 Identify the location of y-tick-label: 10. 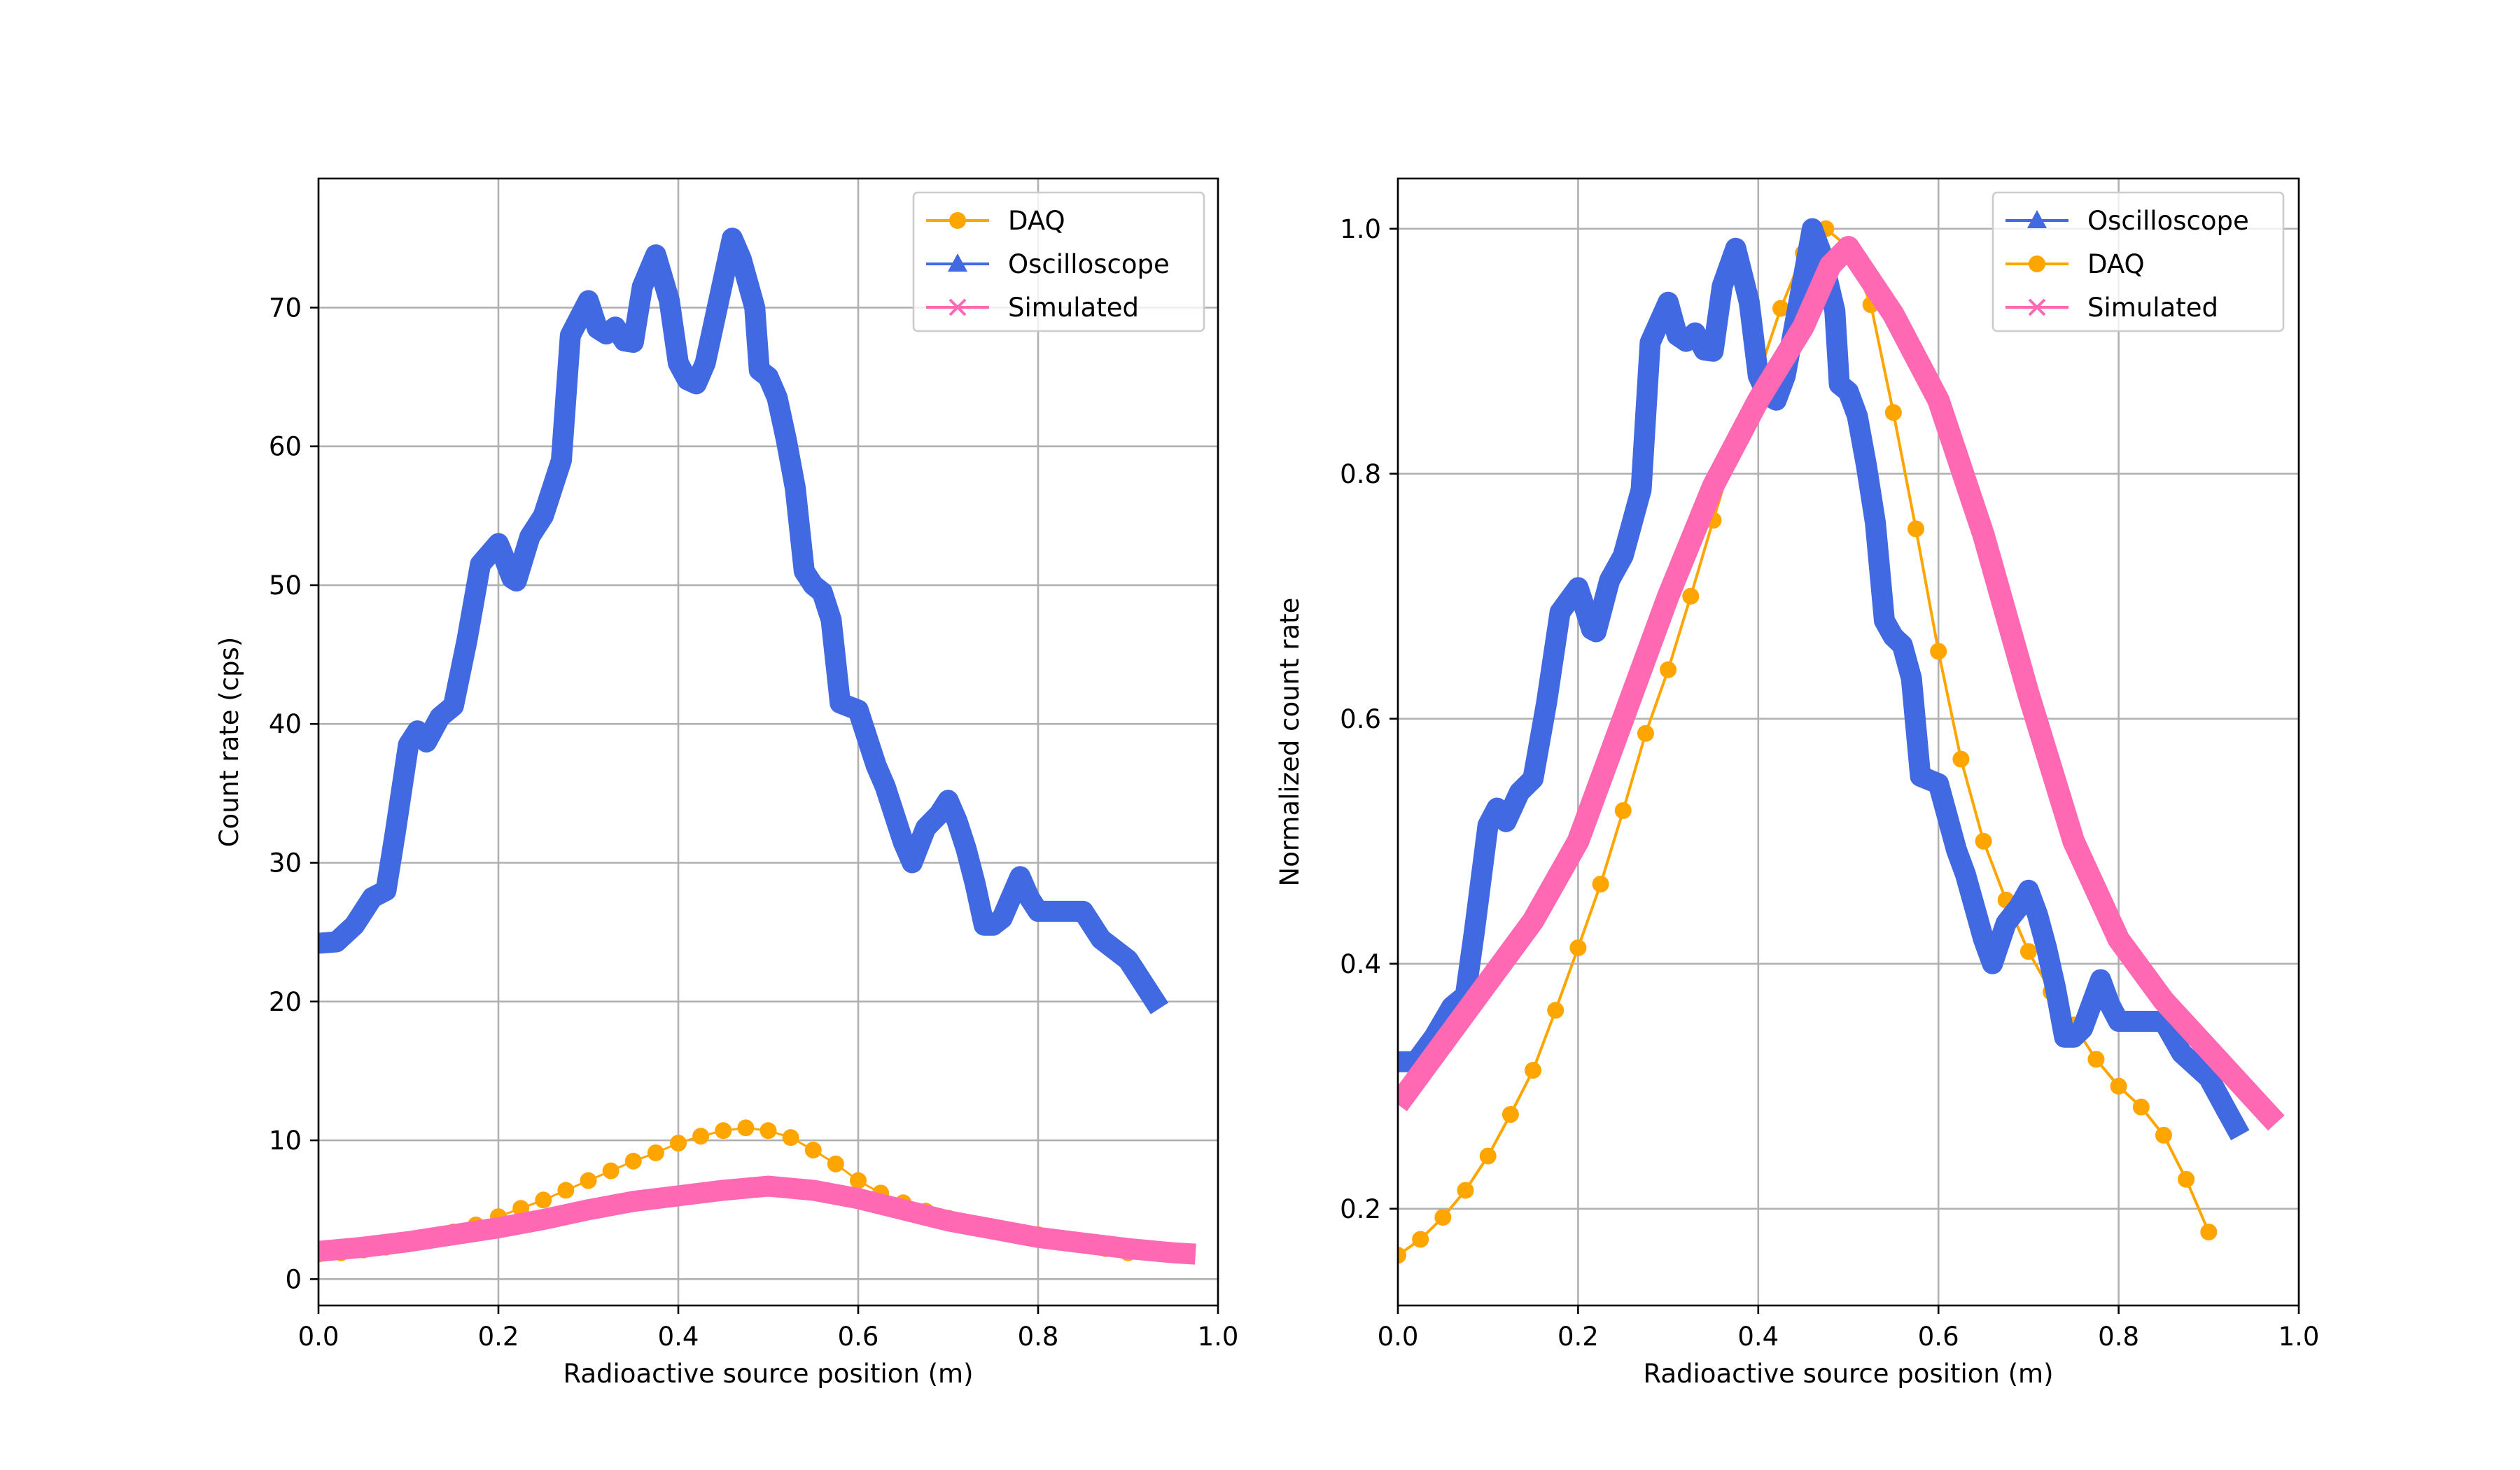
(285, 1141).